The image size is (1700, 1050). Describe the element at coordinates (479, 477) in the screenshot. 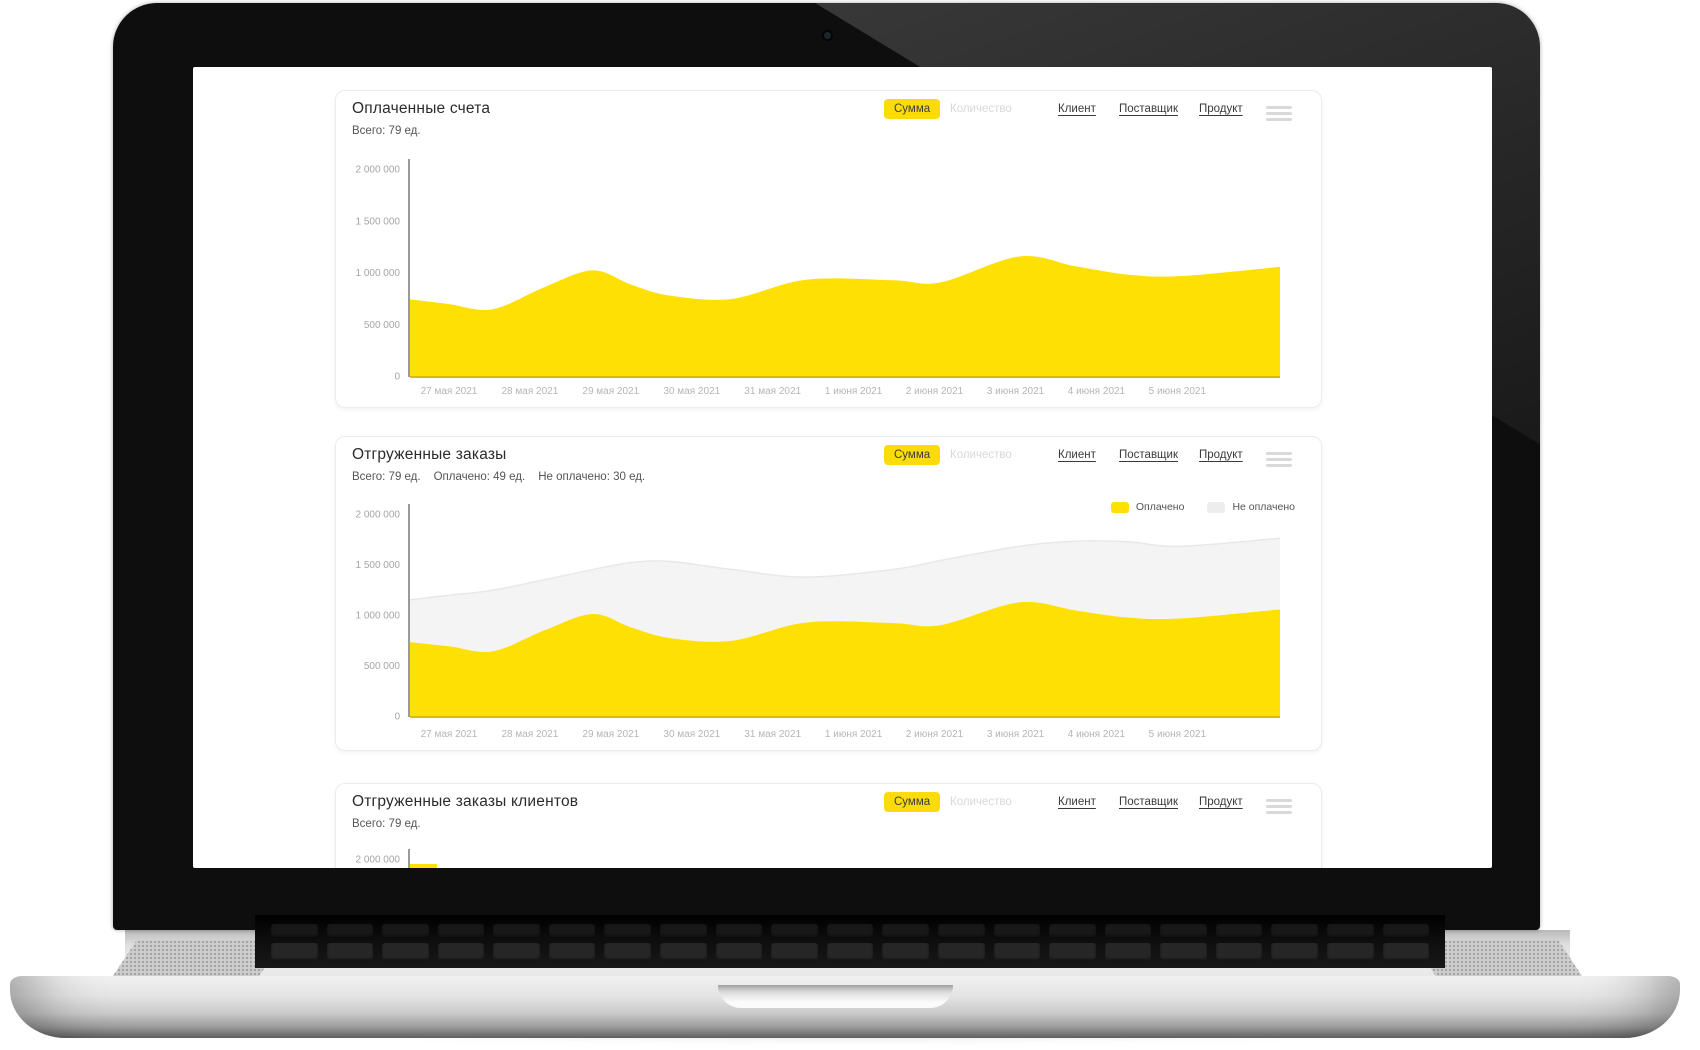

I see `stat-paid: Оплачено: 49 ед.` at that location.